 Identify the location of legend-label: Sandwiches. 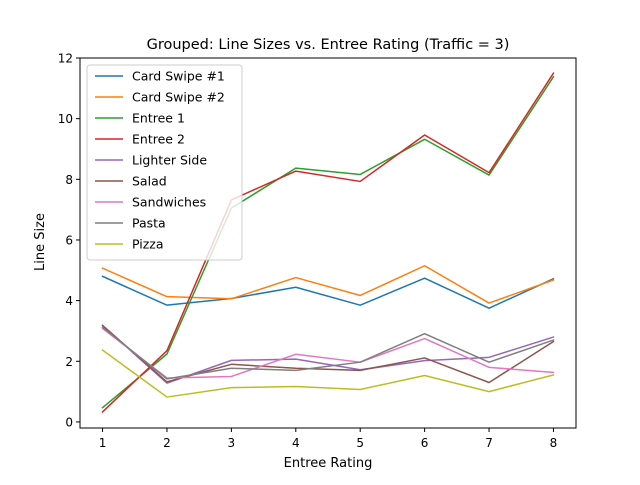
(169, 202).